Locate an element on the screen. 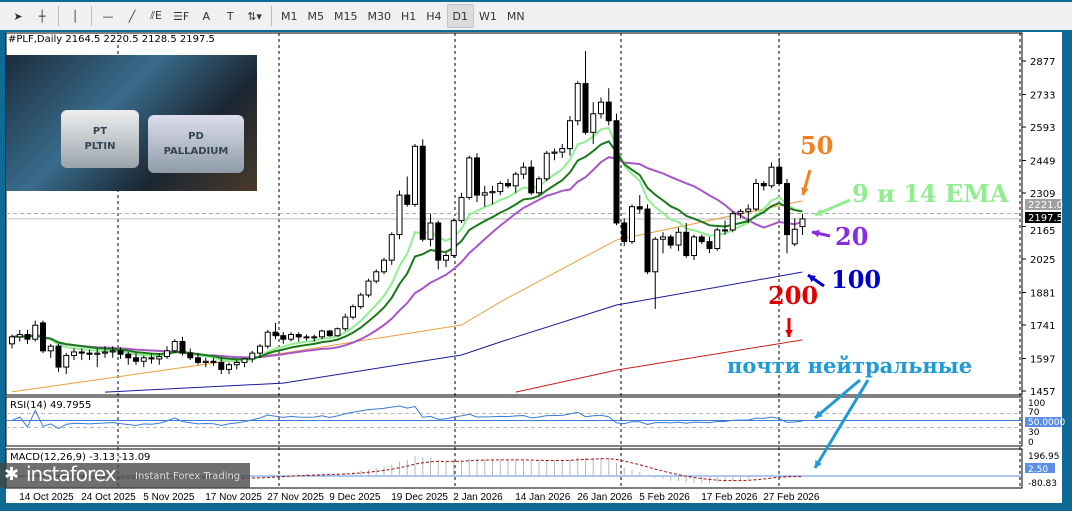 Image resolution: width=1072 pixels, height=511 pixels. date-label: 14 Jan 2026 is located at coordinates (542, 497).